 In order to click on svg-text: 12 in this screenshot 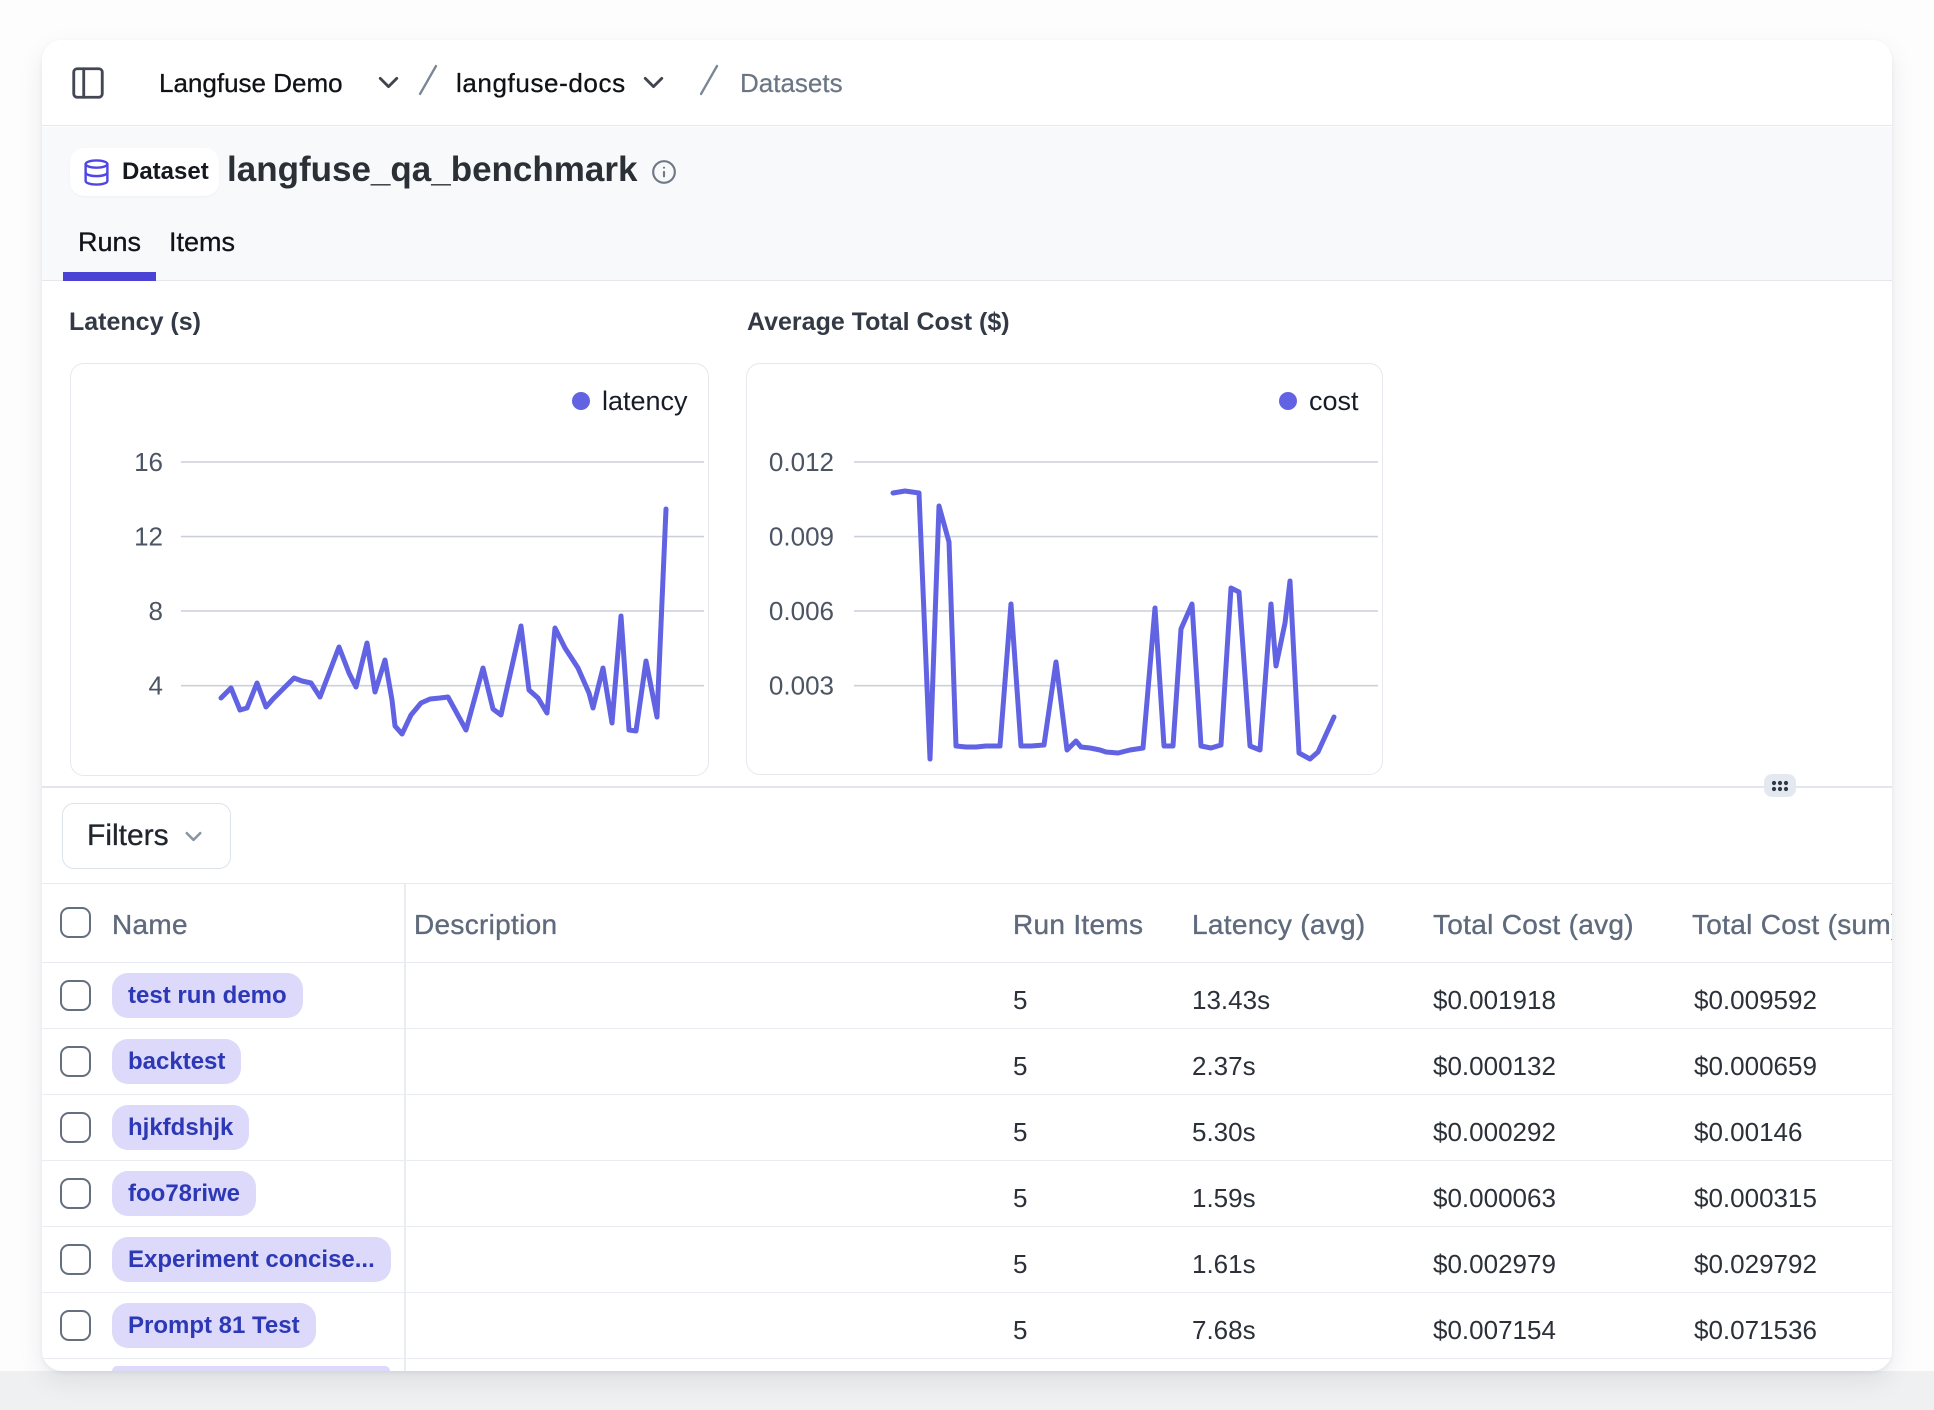, I will do `click(148, 537)`.